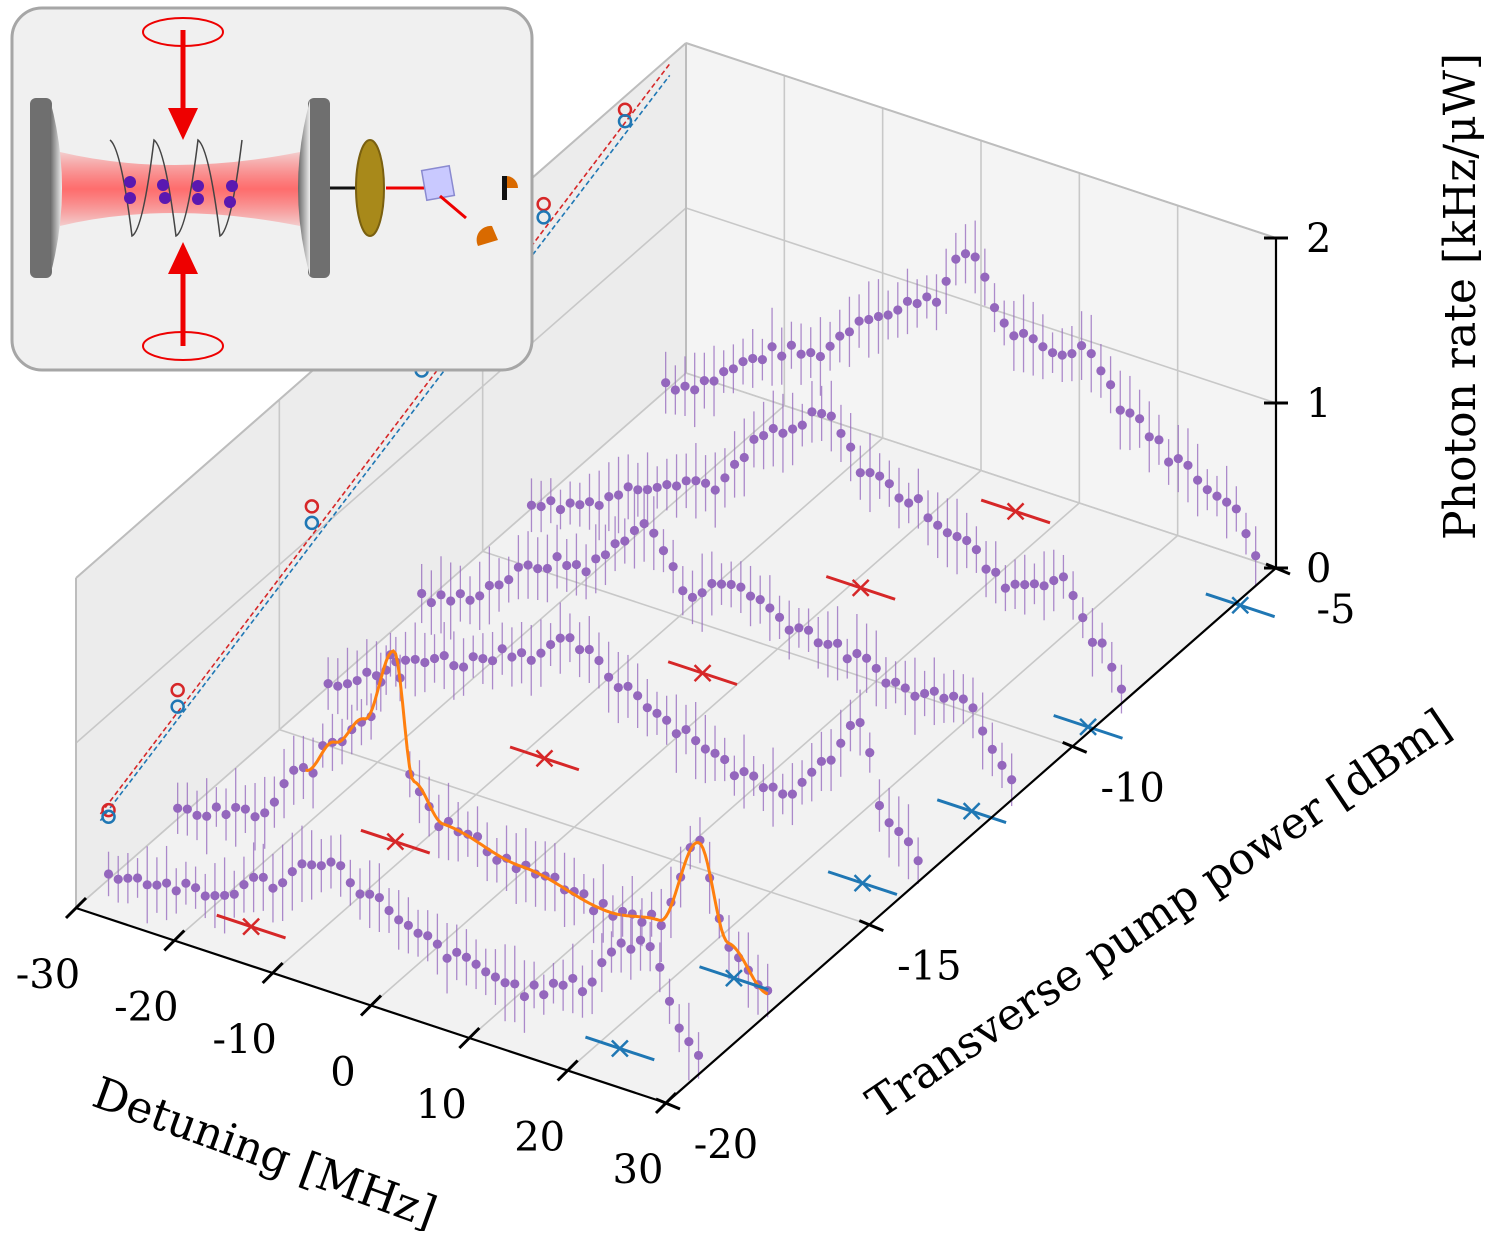 This screenshot has width=1500, height=1235. Describe the element at coordinates (244, 1040) in the screenshot. I see `x-tick-label: -10` at that location.